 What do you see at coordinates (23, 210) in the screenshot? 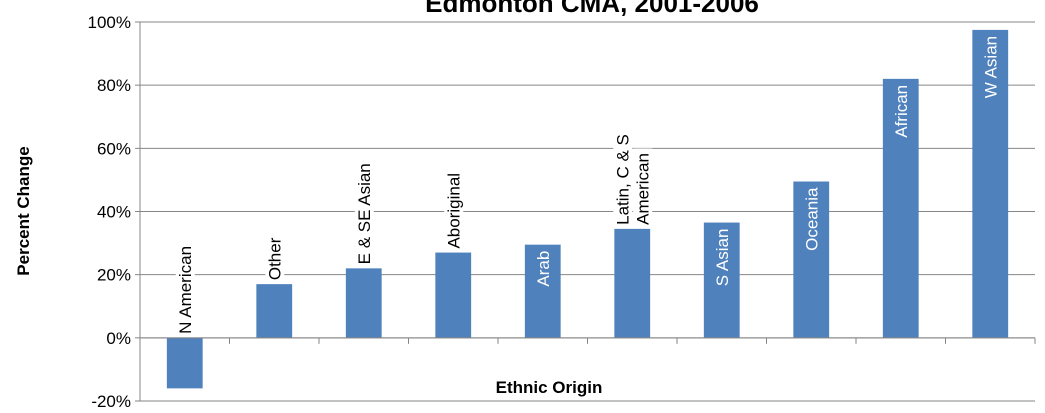
I see `y-axis-title: Percent Change` at bounding box center [23, 210].